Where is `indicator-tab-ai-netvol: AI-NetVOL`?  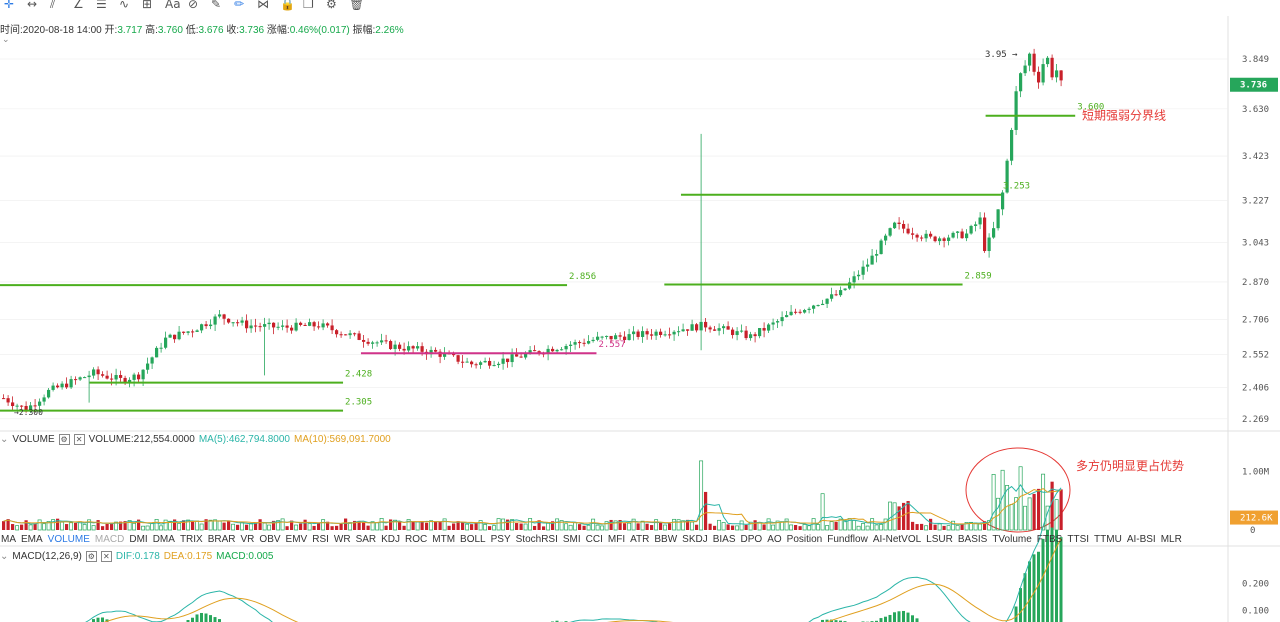
indicator-tab-ai-netvol: AI-NetVOL is located at coordinates (897, 539).